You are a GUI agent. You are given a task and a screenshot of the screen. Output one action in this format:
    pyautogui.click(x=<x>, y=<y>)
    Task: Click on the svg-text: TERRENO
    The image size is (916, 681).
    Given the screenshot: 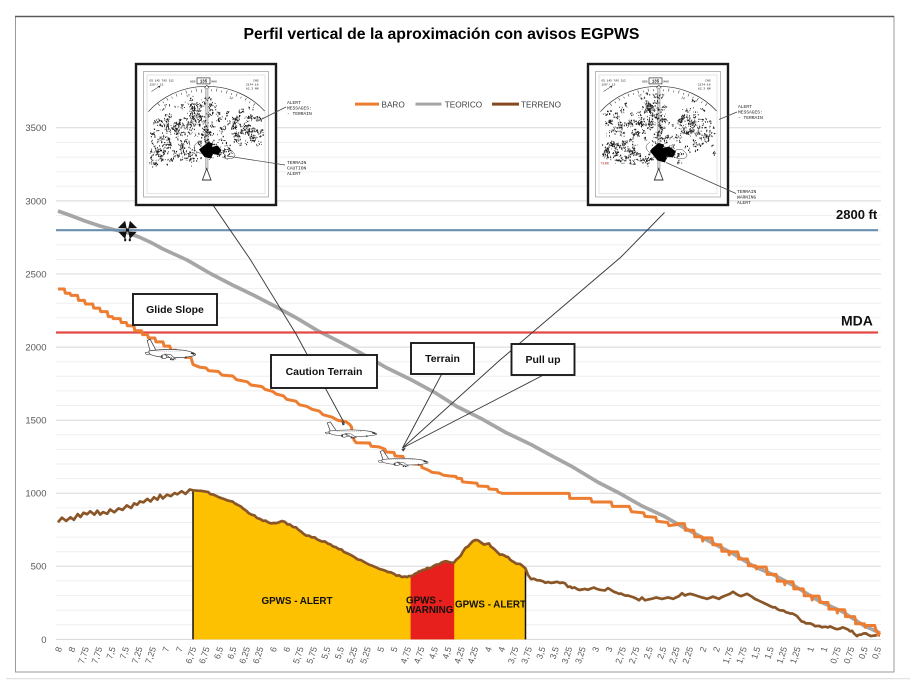 What is the action you would take?
    pyautogui.click(x=541, y=104)
    